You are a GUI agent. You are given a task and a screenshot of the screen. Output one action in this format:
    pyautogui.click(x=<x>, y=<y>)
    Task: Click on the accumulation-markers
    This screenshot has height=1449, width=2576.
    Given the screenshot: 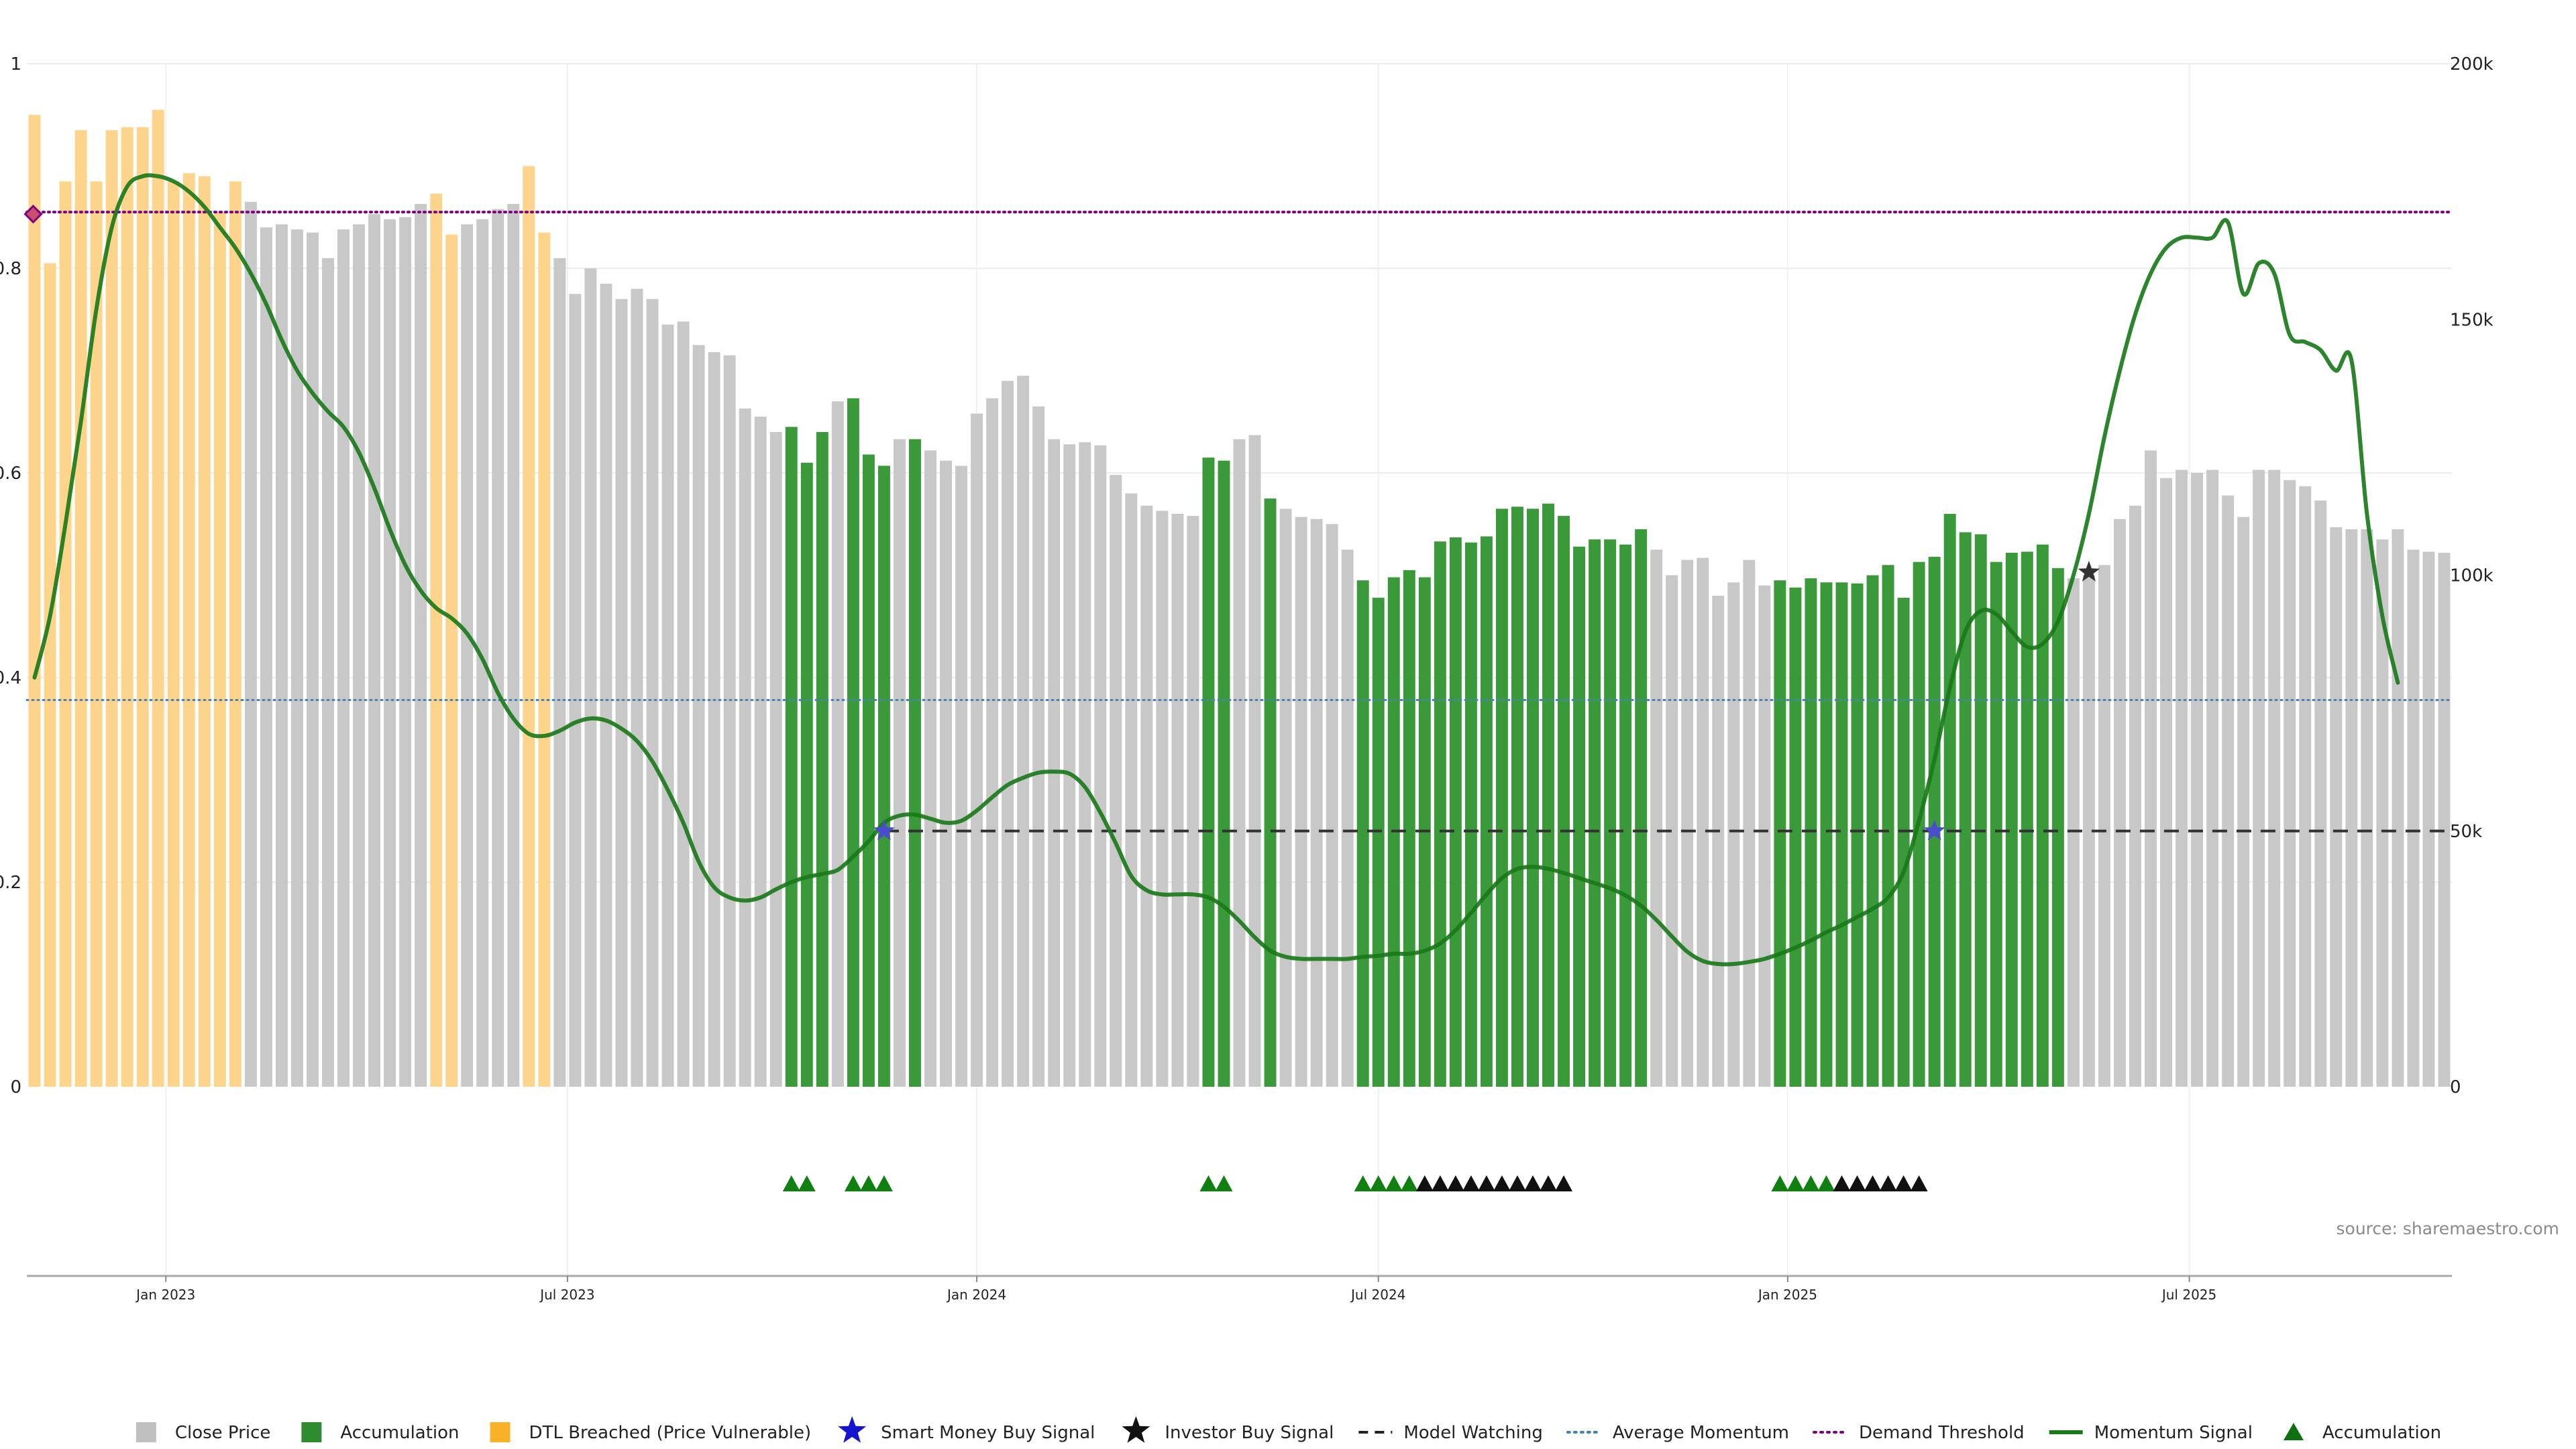 What is the action you would take?
    pyautogui.click(x=1355, y=1183)
    